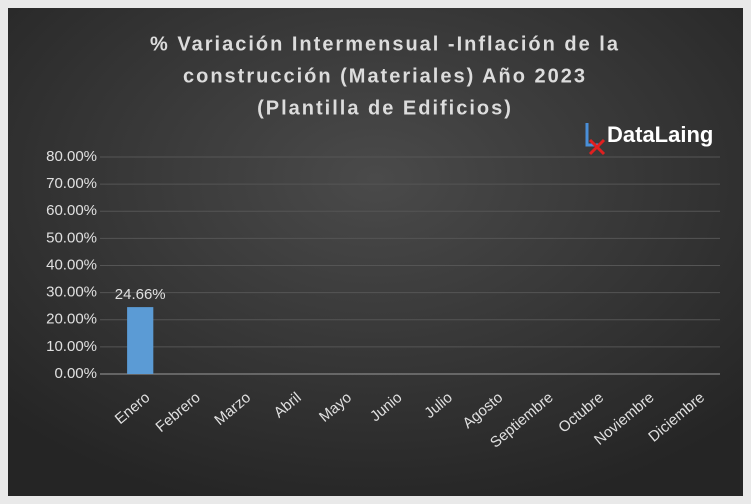  Describe the element at coordinates (71, 346) in the screenshot. I see `y-tick-label: 10.00%` at that location.